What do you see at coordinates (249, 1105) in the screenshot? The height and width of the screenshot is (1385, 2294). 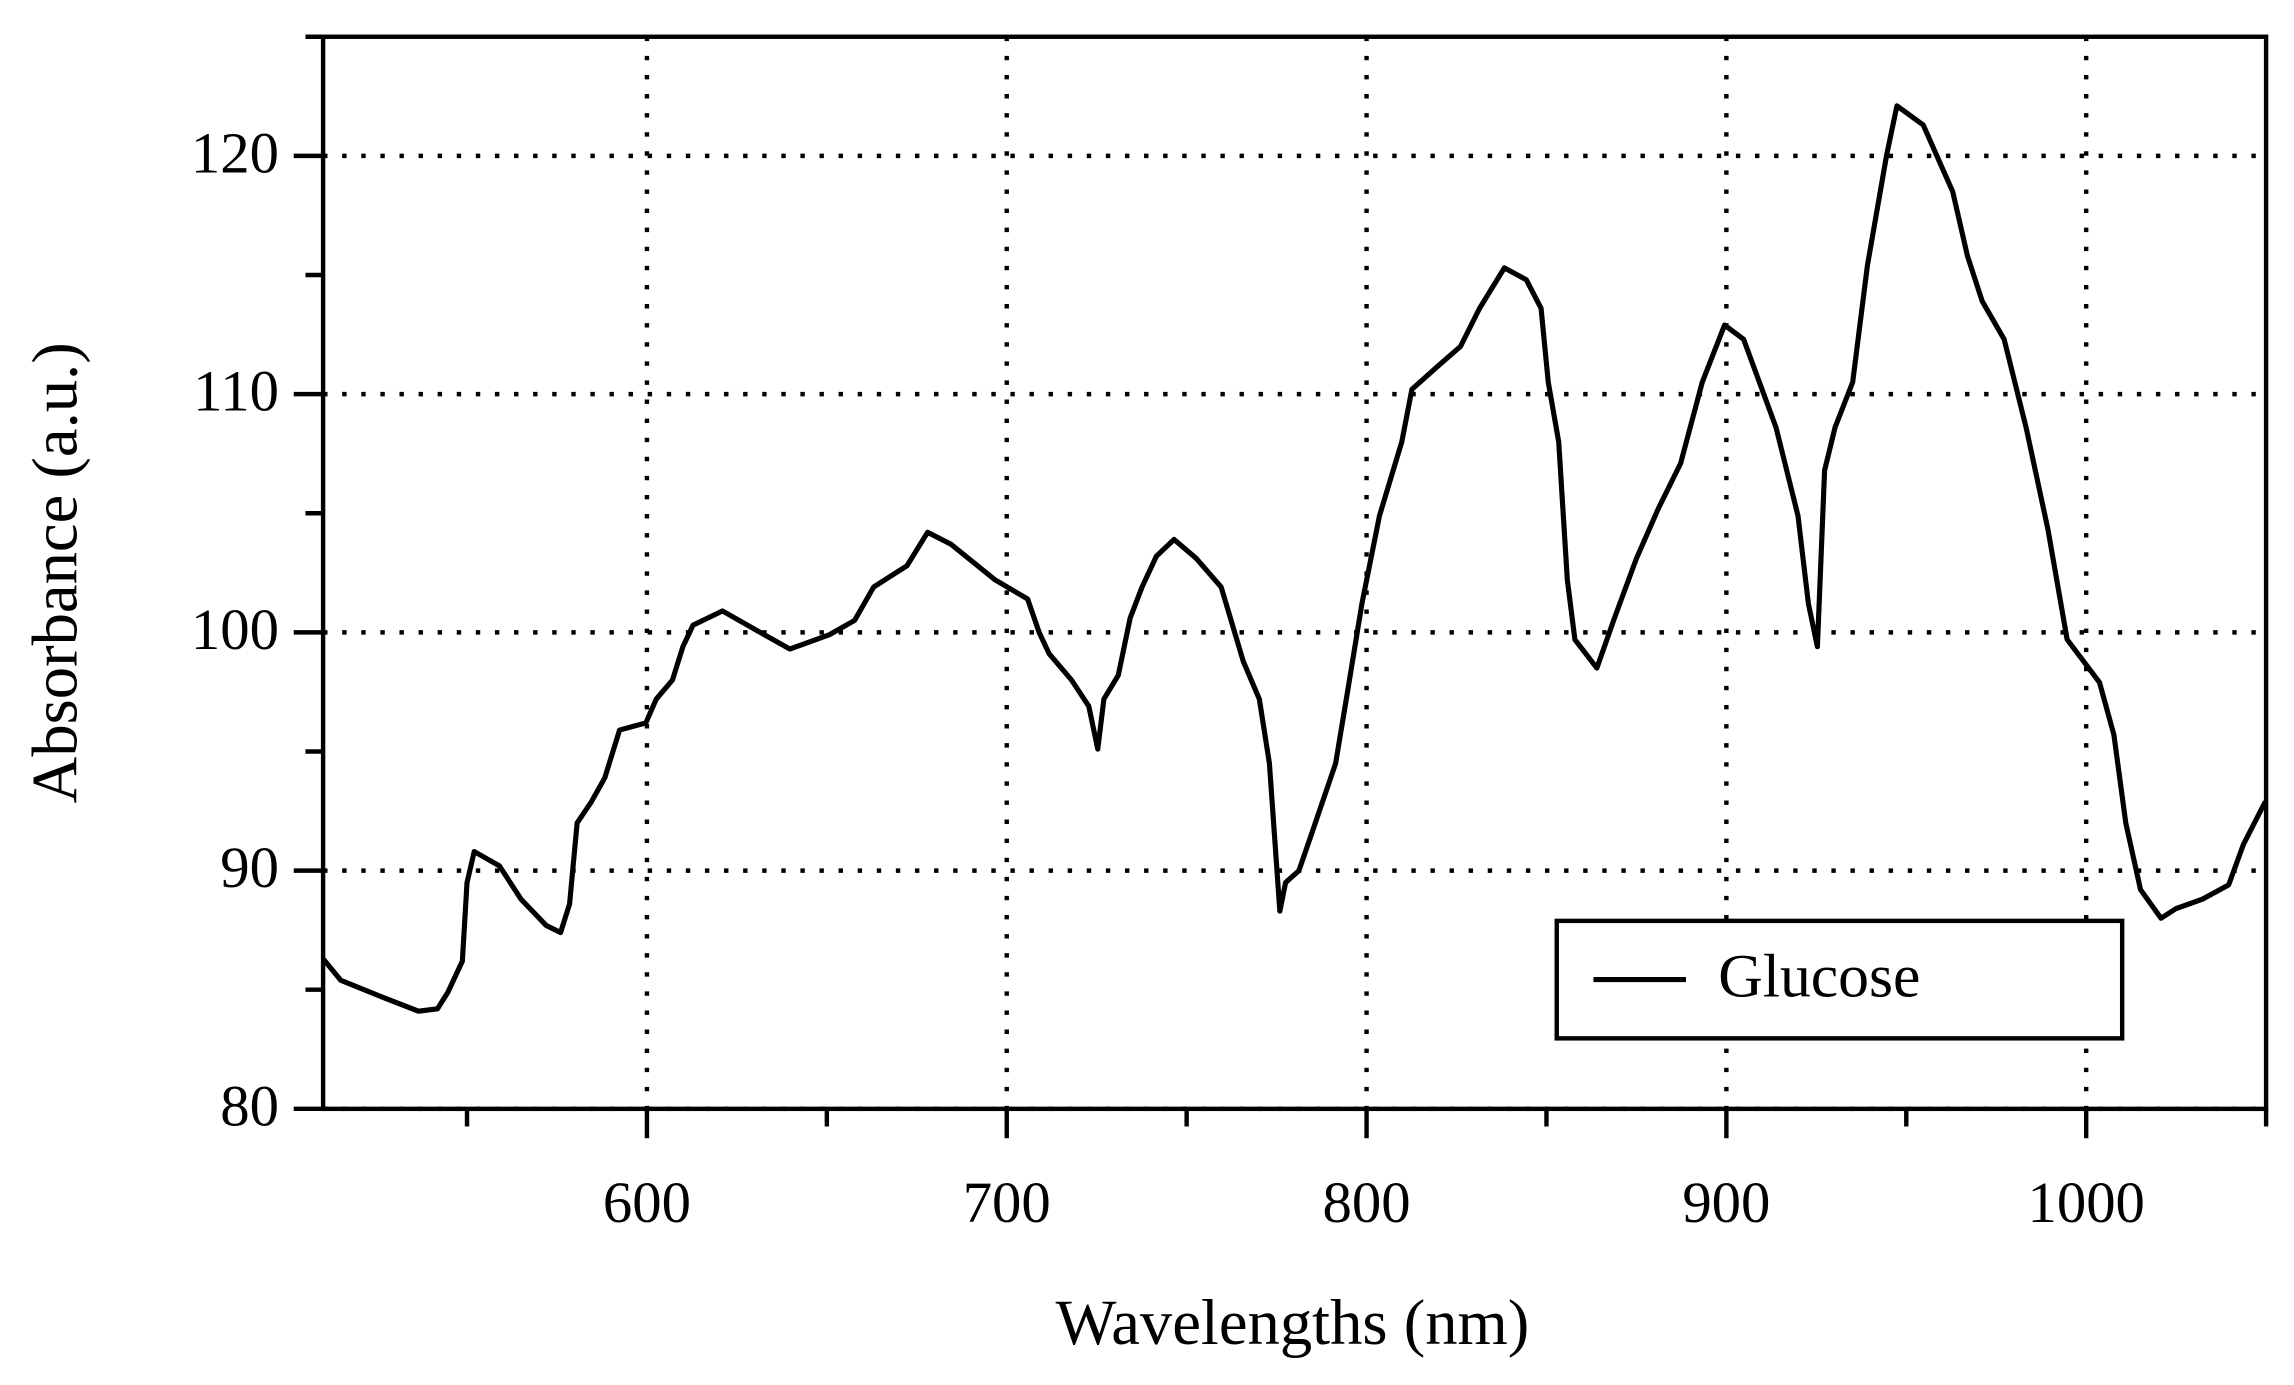 I see `y-tick-label: 80` at bounding box center [249, 1105].